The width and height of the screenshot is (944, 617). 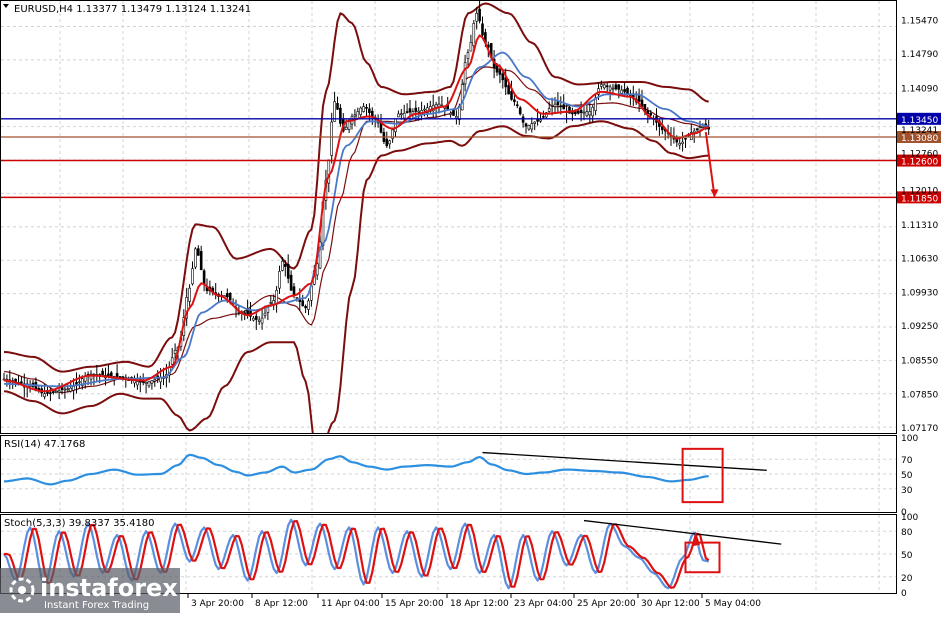 I want to click on dropdown-triangle-icon, so click(x=6, y=6).